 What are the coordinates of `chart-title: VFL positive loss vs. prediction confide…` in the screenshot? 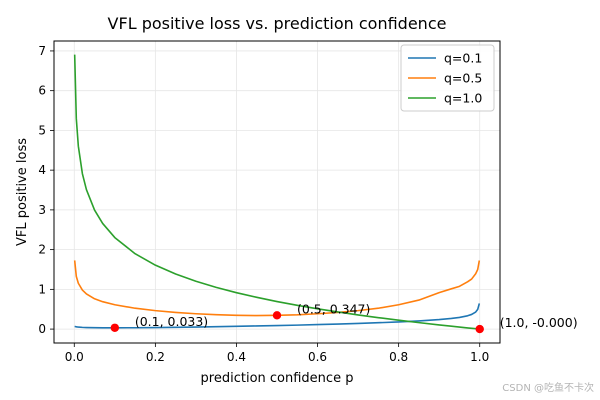 It's located at (277, 23).